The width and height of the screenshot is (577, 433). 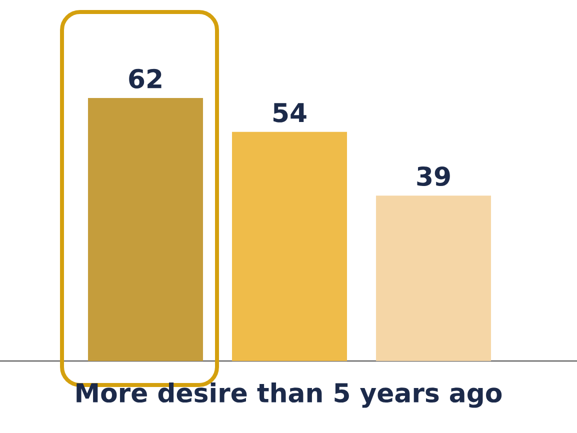 I want to click on data-label: 39, so click(x=433, y=176).